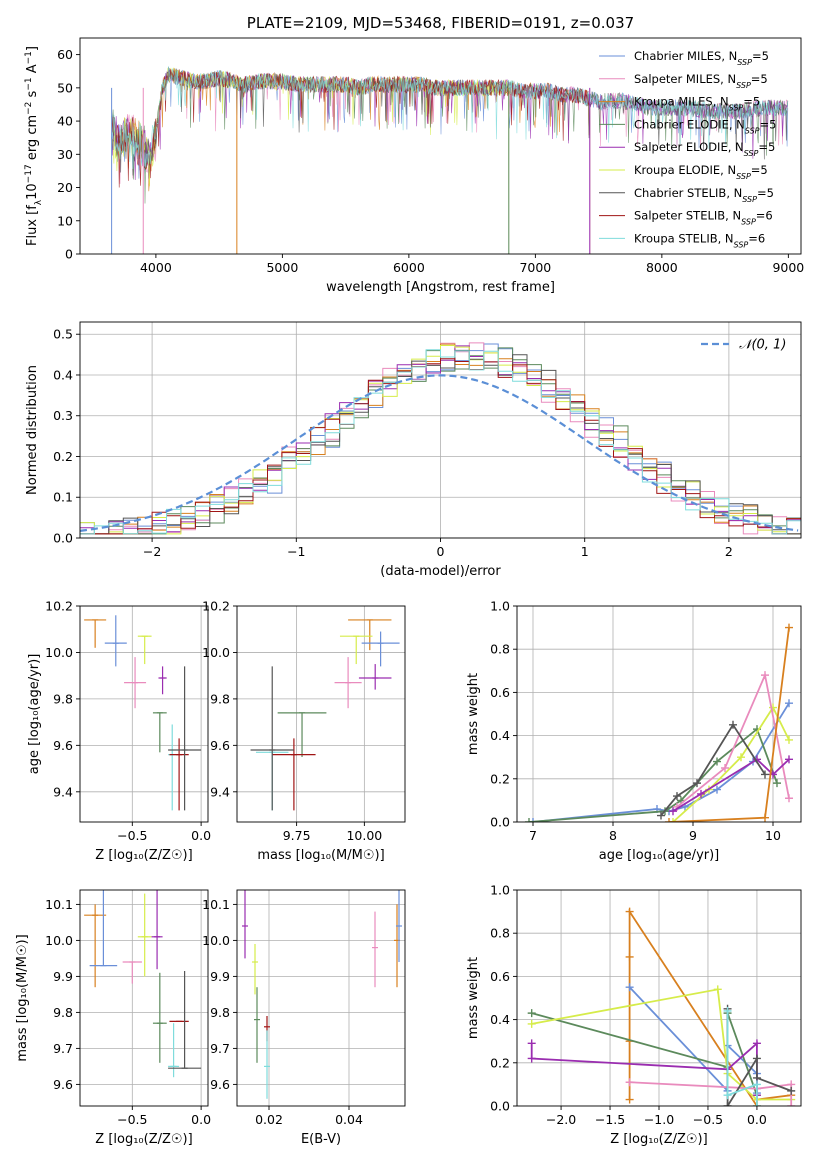  I want to click on y-tick-label: 10.1, so click(216, 904).